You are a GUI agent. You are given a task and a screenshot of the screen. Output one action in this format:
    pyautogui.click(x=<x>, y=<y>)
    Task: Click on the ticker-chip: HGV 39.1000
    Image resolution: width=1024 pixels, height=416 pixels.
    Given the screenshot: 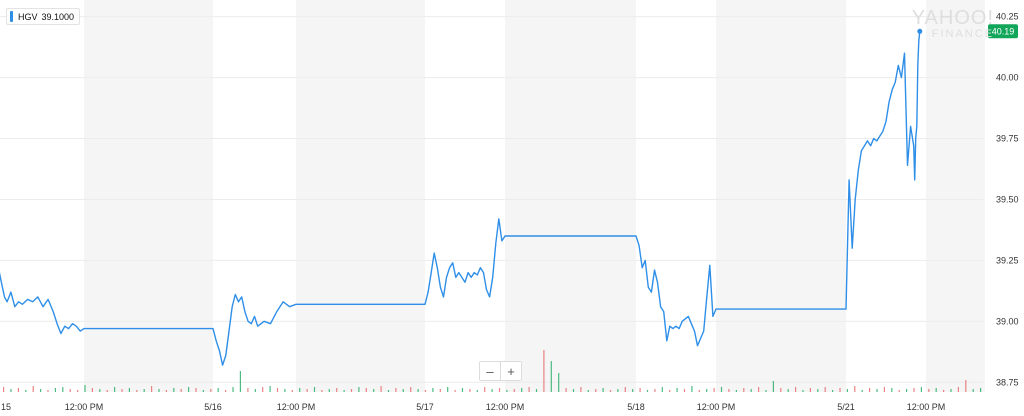 What is the action you would take?
    pyautogui.click(x=43, y=16)
    